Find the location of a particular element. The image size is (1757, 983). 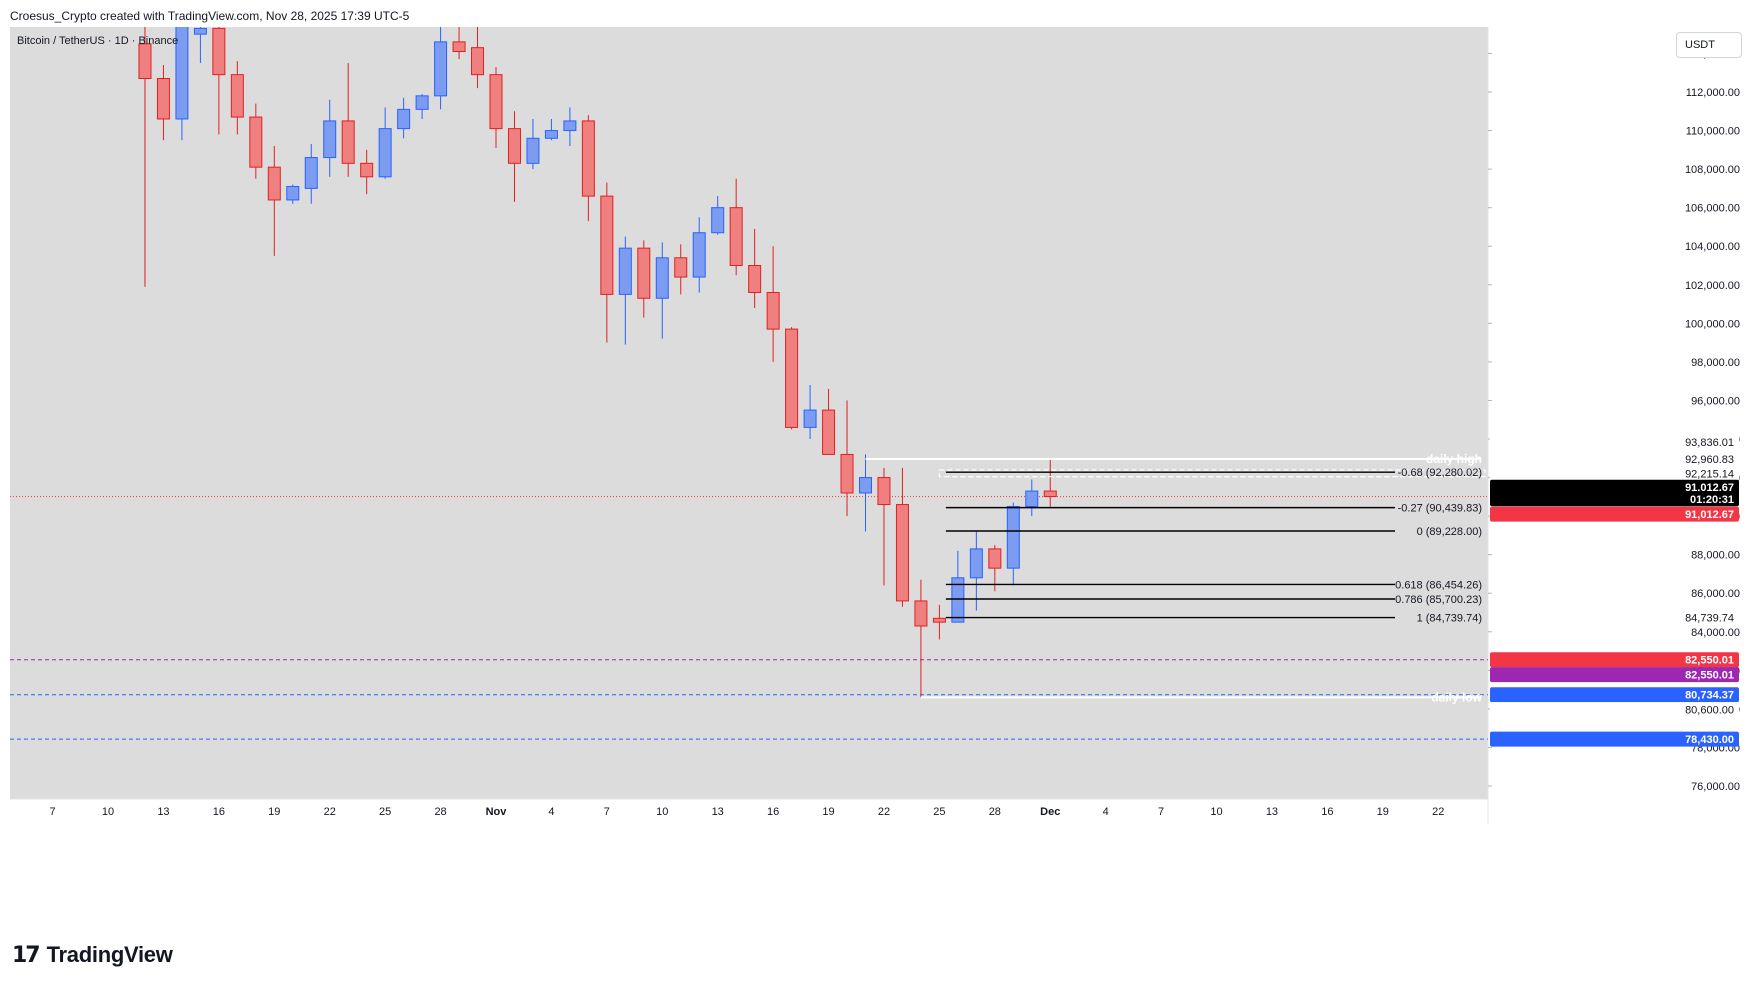

symbol-label: Bitcoin / TetherUS · 1D · Binance is located at coordinates (98, 41).